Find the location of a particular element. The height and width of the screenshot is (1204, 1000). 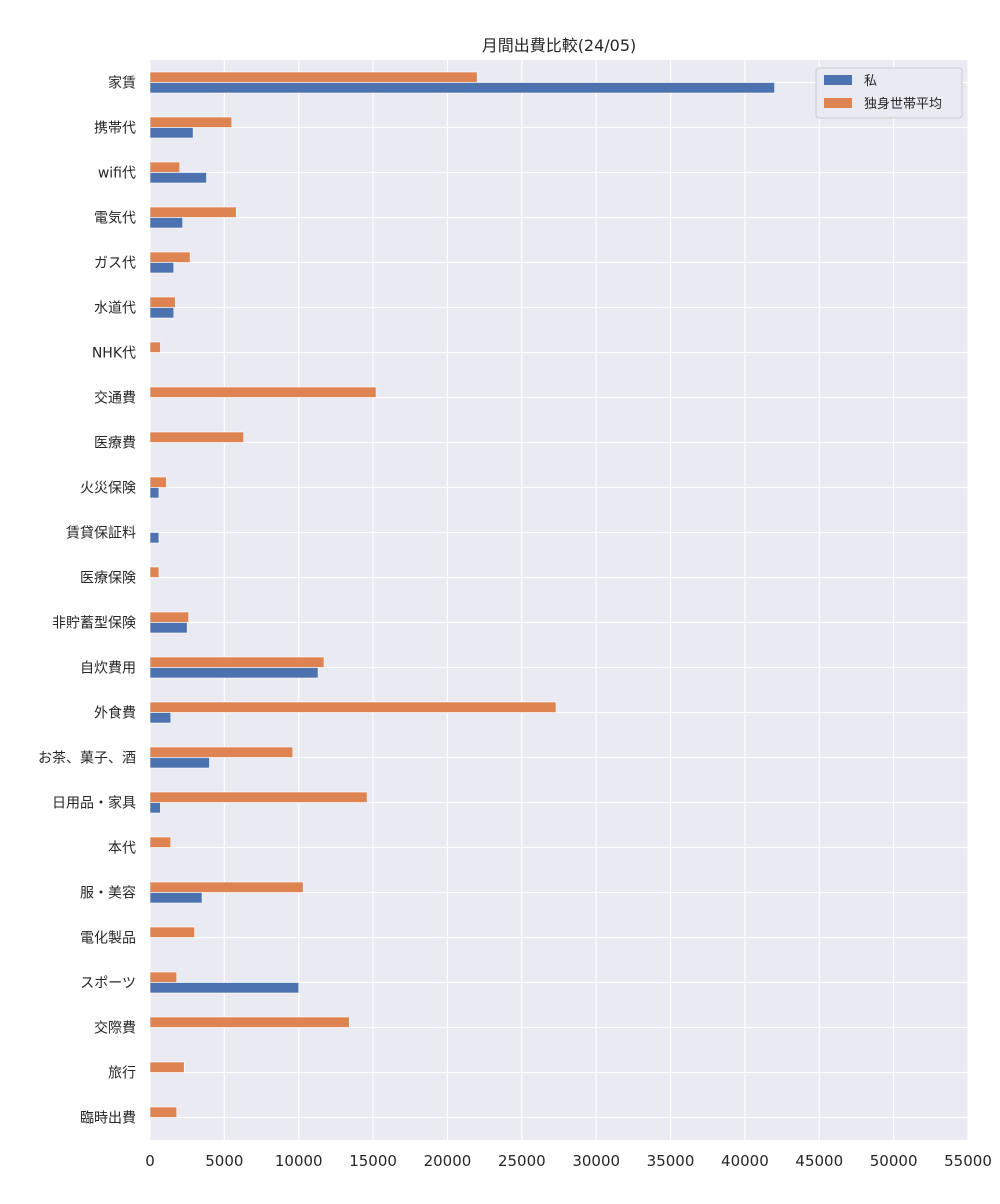

y-tick-label: 賃貸保証料 is located at coordinates (101, 534).